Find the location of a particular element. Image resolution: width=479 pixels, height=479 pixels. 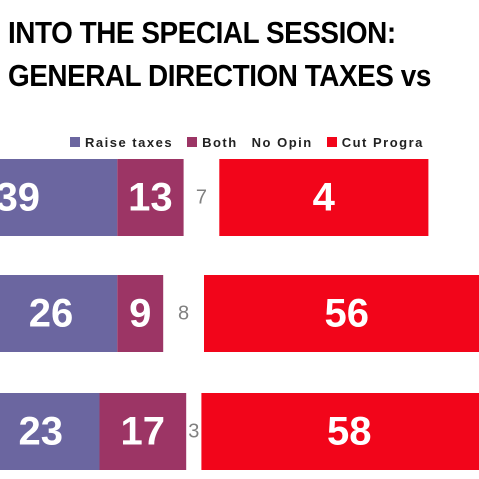

legend-swatch-cut-programs is located at coordinates (331, 142).